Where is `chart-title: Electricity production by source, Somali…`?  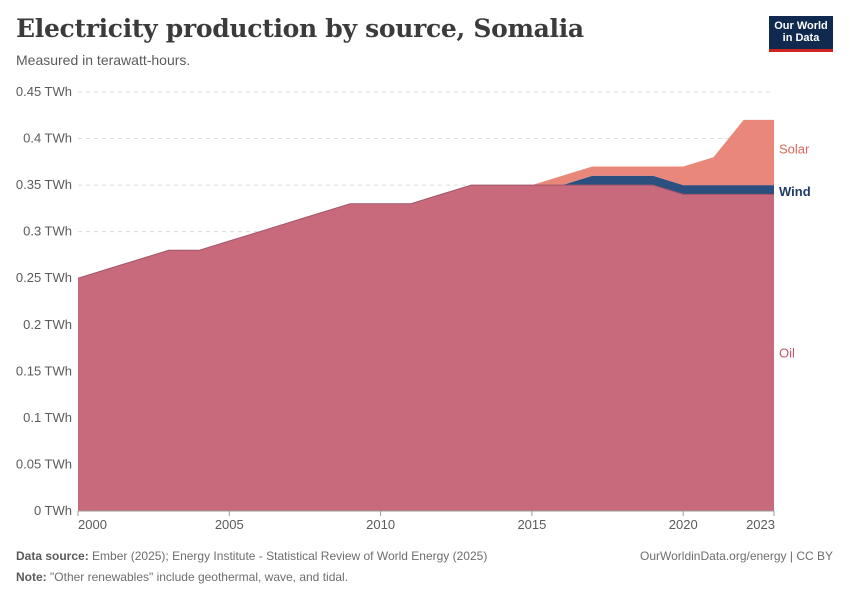
chart-title: Electricity production by source, Somali… is located at coordinates (300, 28).